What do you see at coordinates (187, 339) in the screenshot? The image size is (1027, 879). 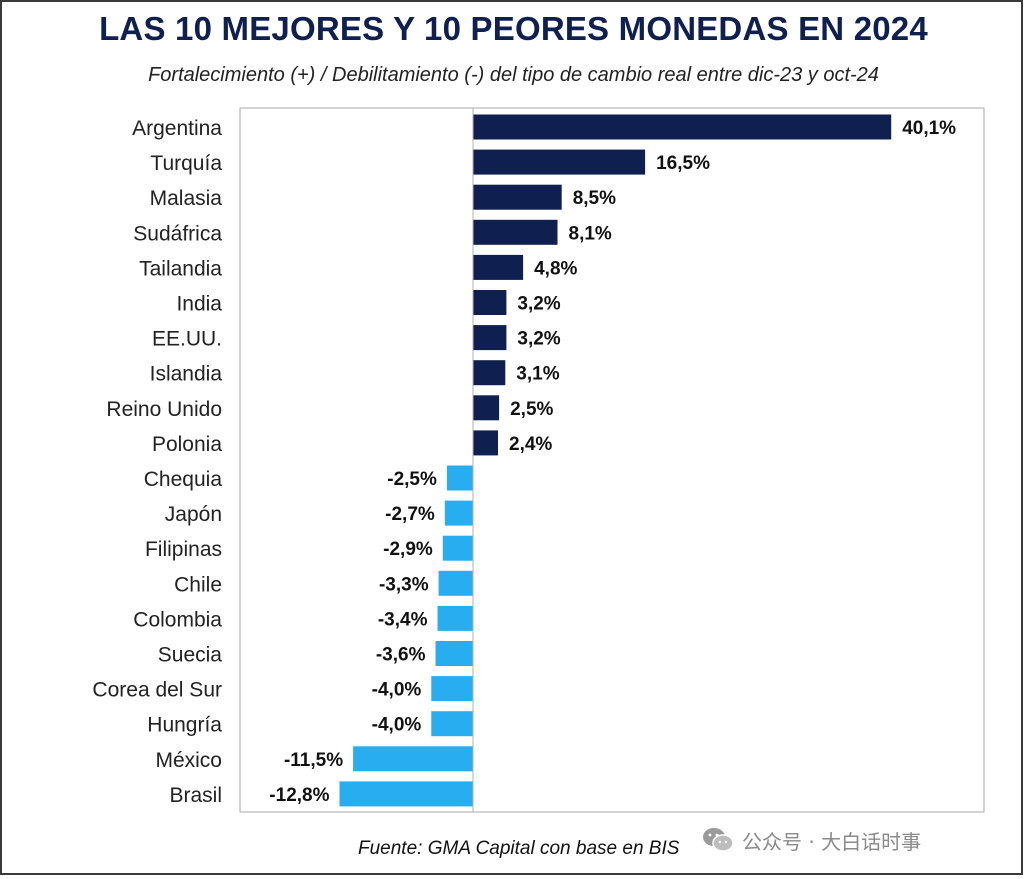 I see `category-label: EE.UU.` at bounding box center [187, 339].